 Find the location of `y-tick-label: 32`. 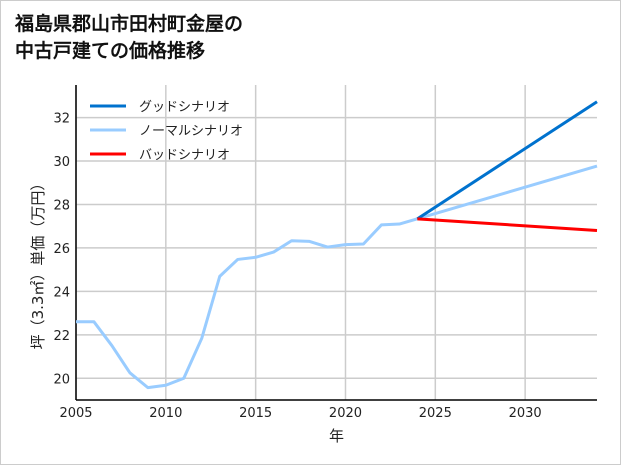

y-tick-label: 32 is located at coordinates (61, 119).